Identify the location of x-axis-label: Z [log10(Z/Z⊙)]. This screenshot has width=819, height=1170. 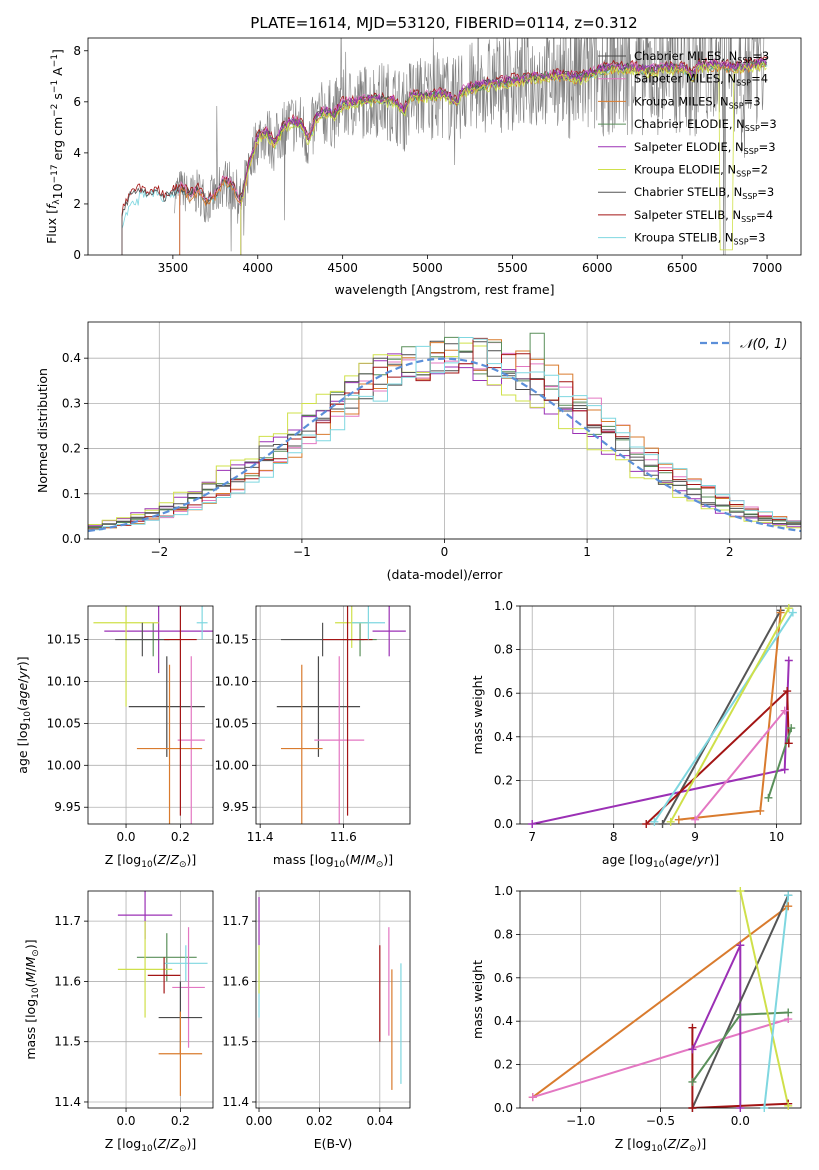
(661, 1145).